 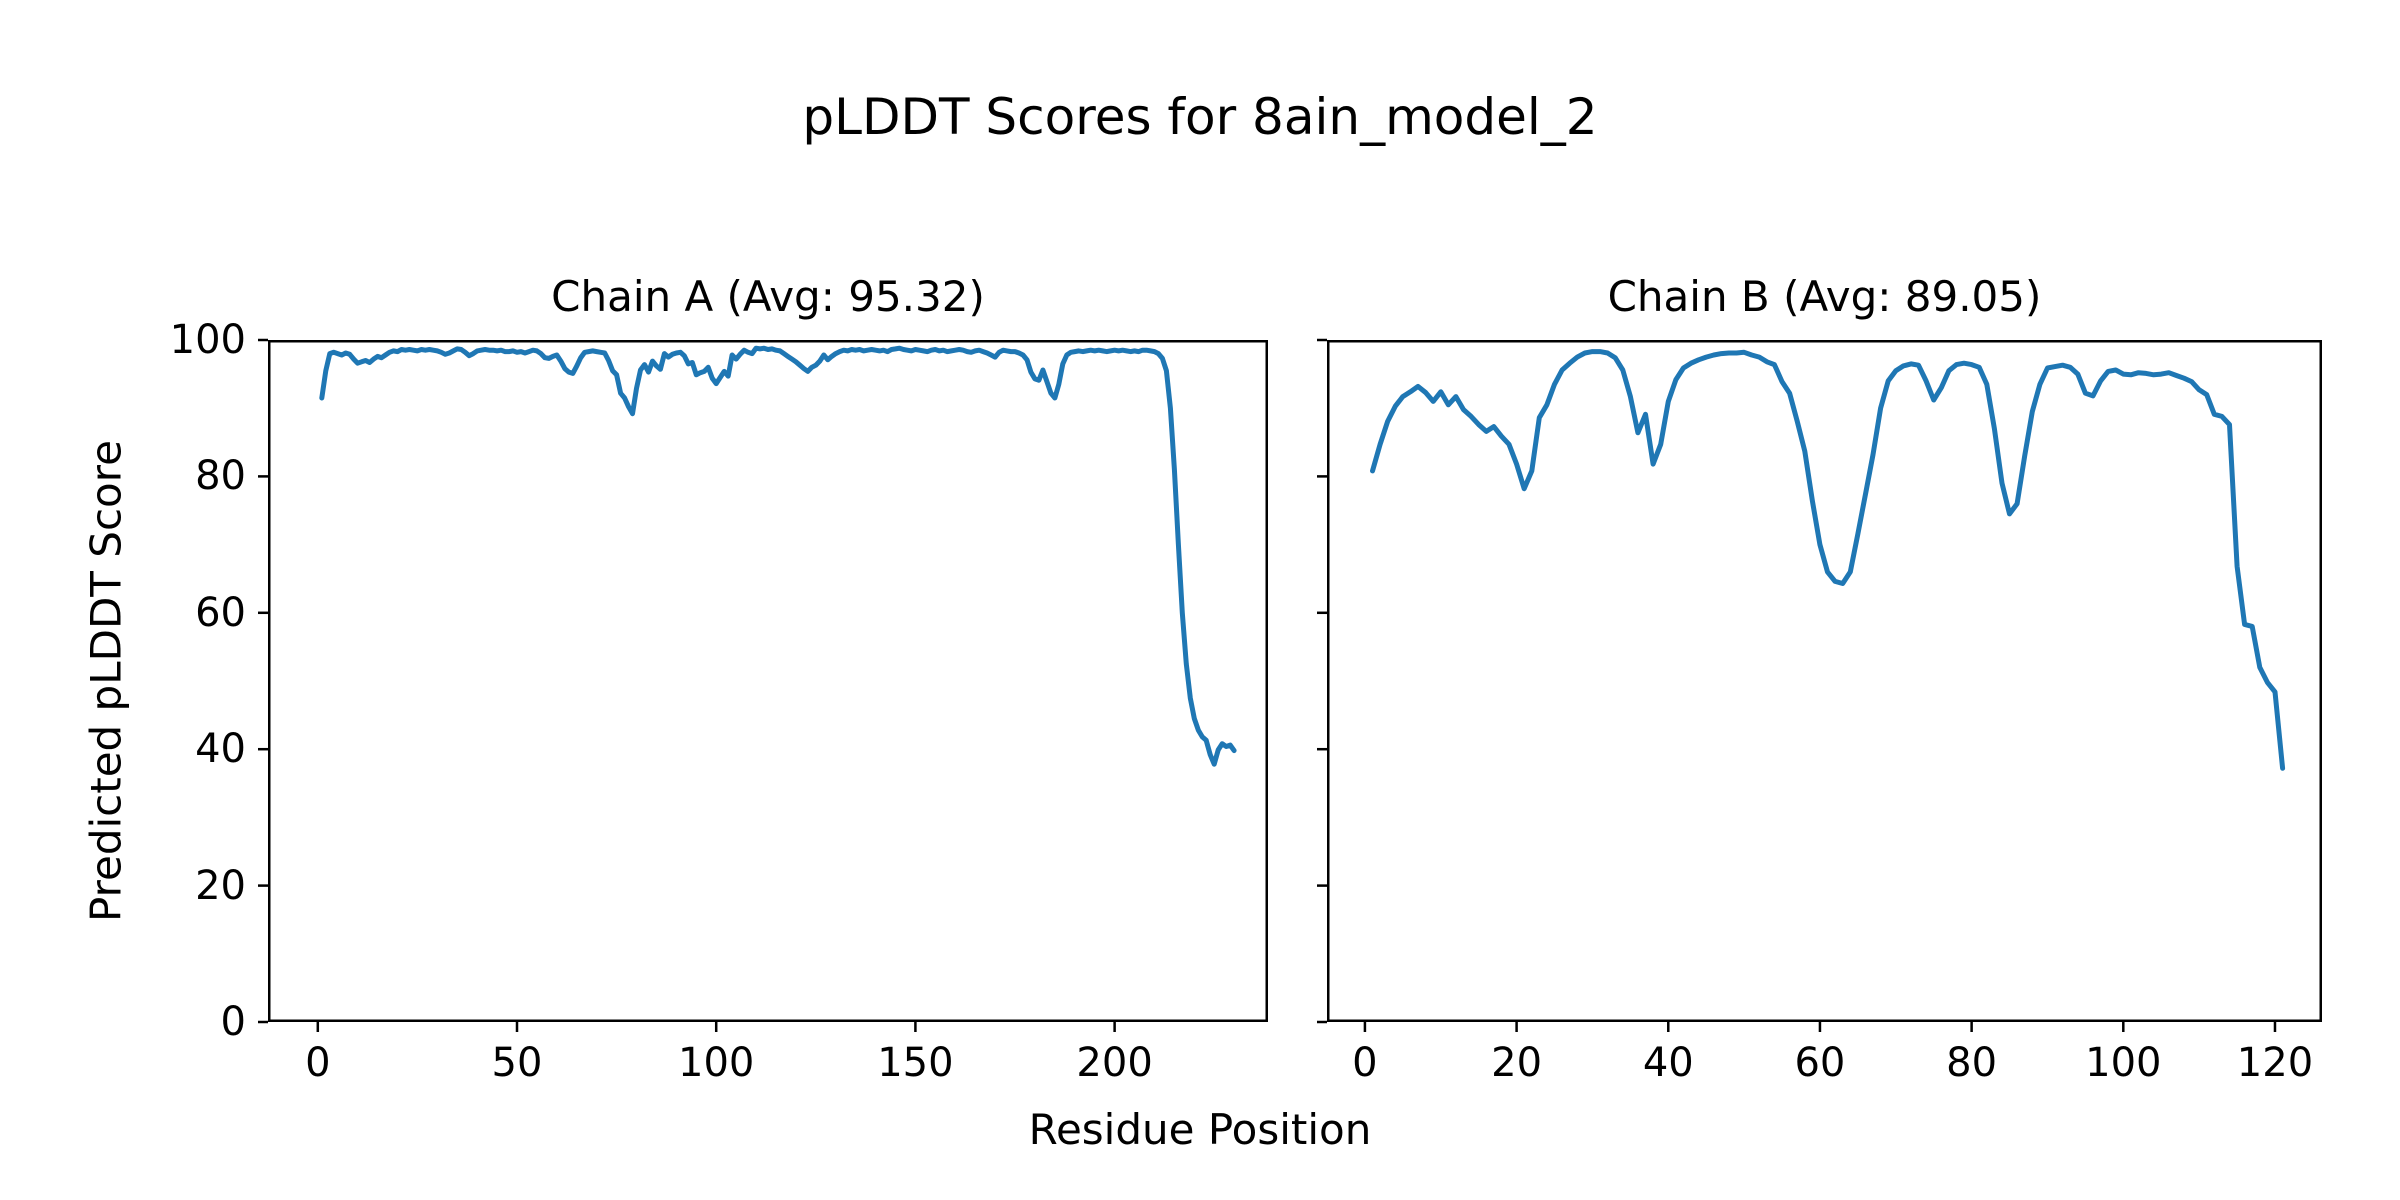 I want to click on y-tick-label: 60, so click(x=220, y=612).